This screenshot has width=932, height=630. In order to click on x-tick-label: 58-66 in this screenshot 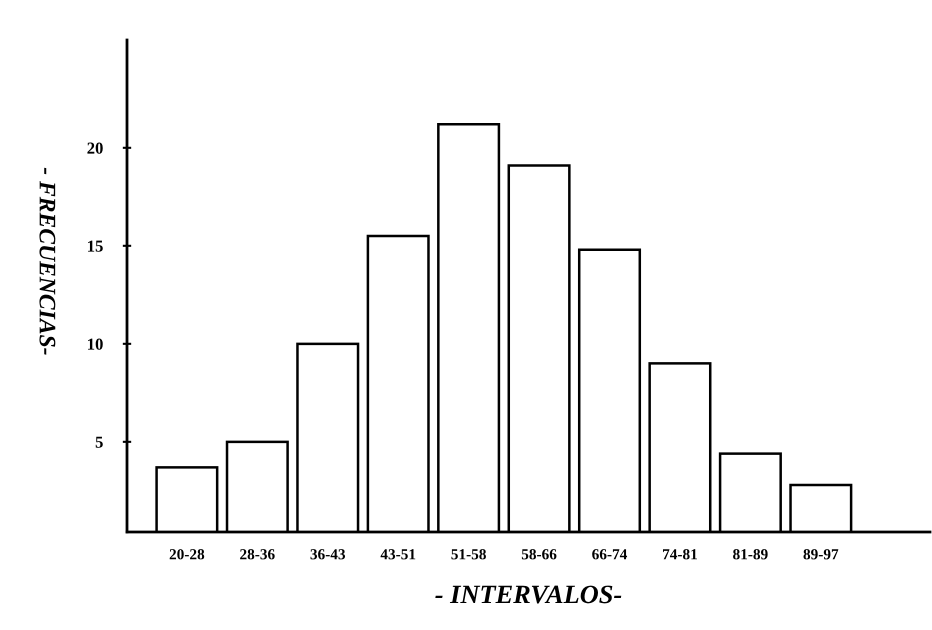, I will do `click(539, 554)`.